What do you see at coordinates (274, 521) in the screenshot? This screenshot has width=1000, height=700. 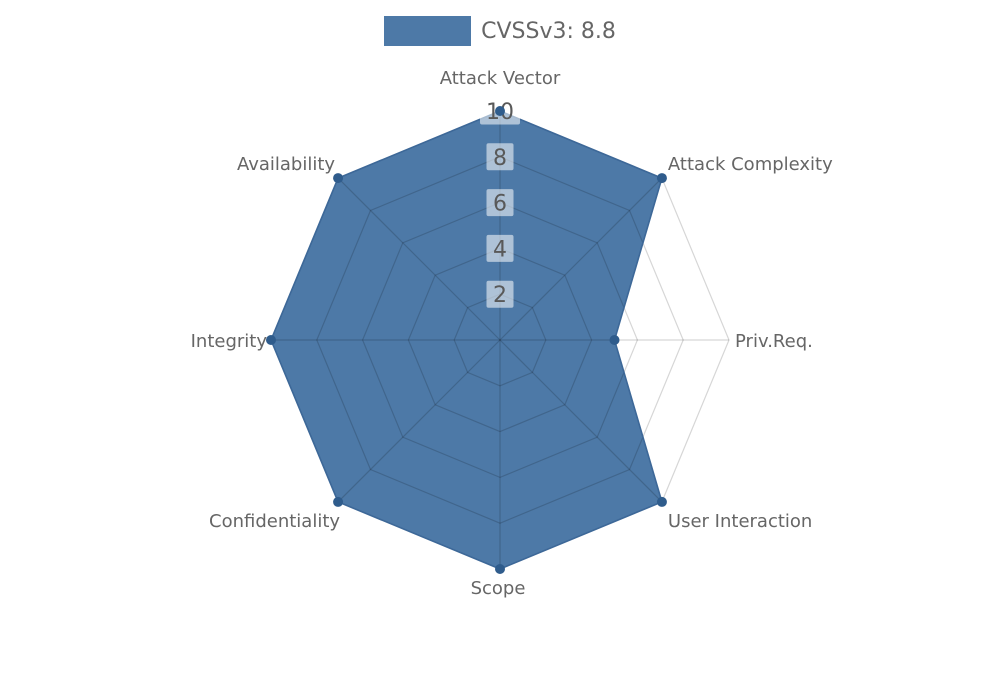 I see `axis-label-confidentiality: Confidentiality` at bounding box center [274, 521].